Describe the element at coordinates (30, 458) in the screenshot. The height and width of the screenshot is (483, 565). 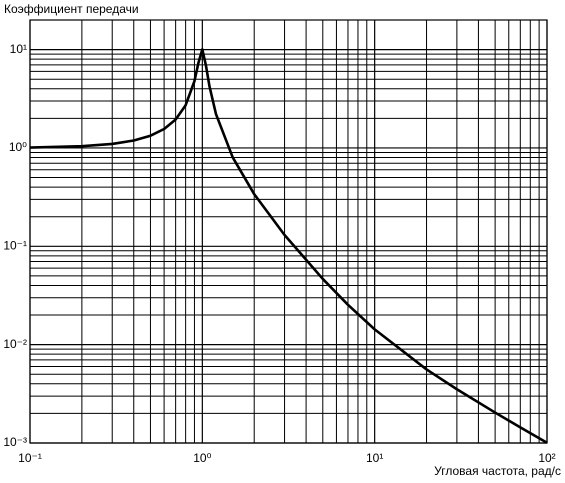
I see `x-tick-label: 10⁻¹` at that location.